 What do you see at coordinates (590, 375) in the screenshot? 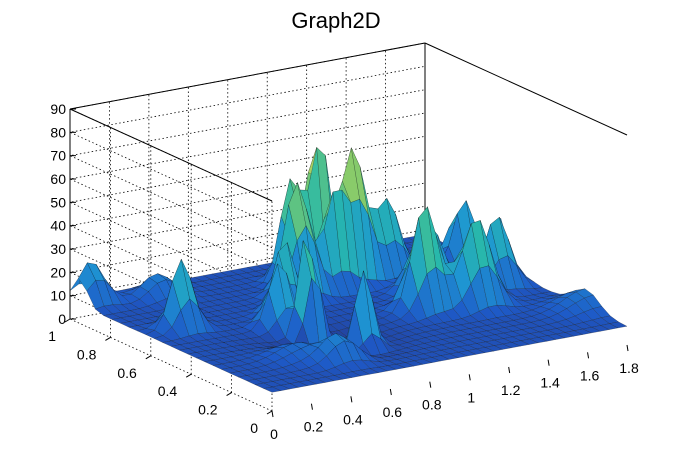
I see `x-tick-label: 1.6` at bounding box center [590, 375].